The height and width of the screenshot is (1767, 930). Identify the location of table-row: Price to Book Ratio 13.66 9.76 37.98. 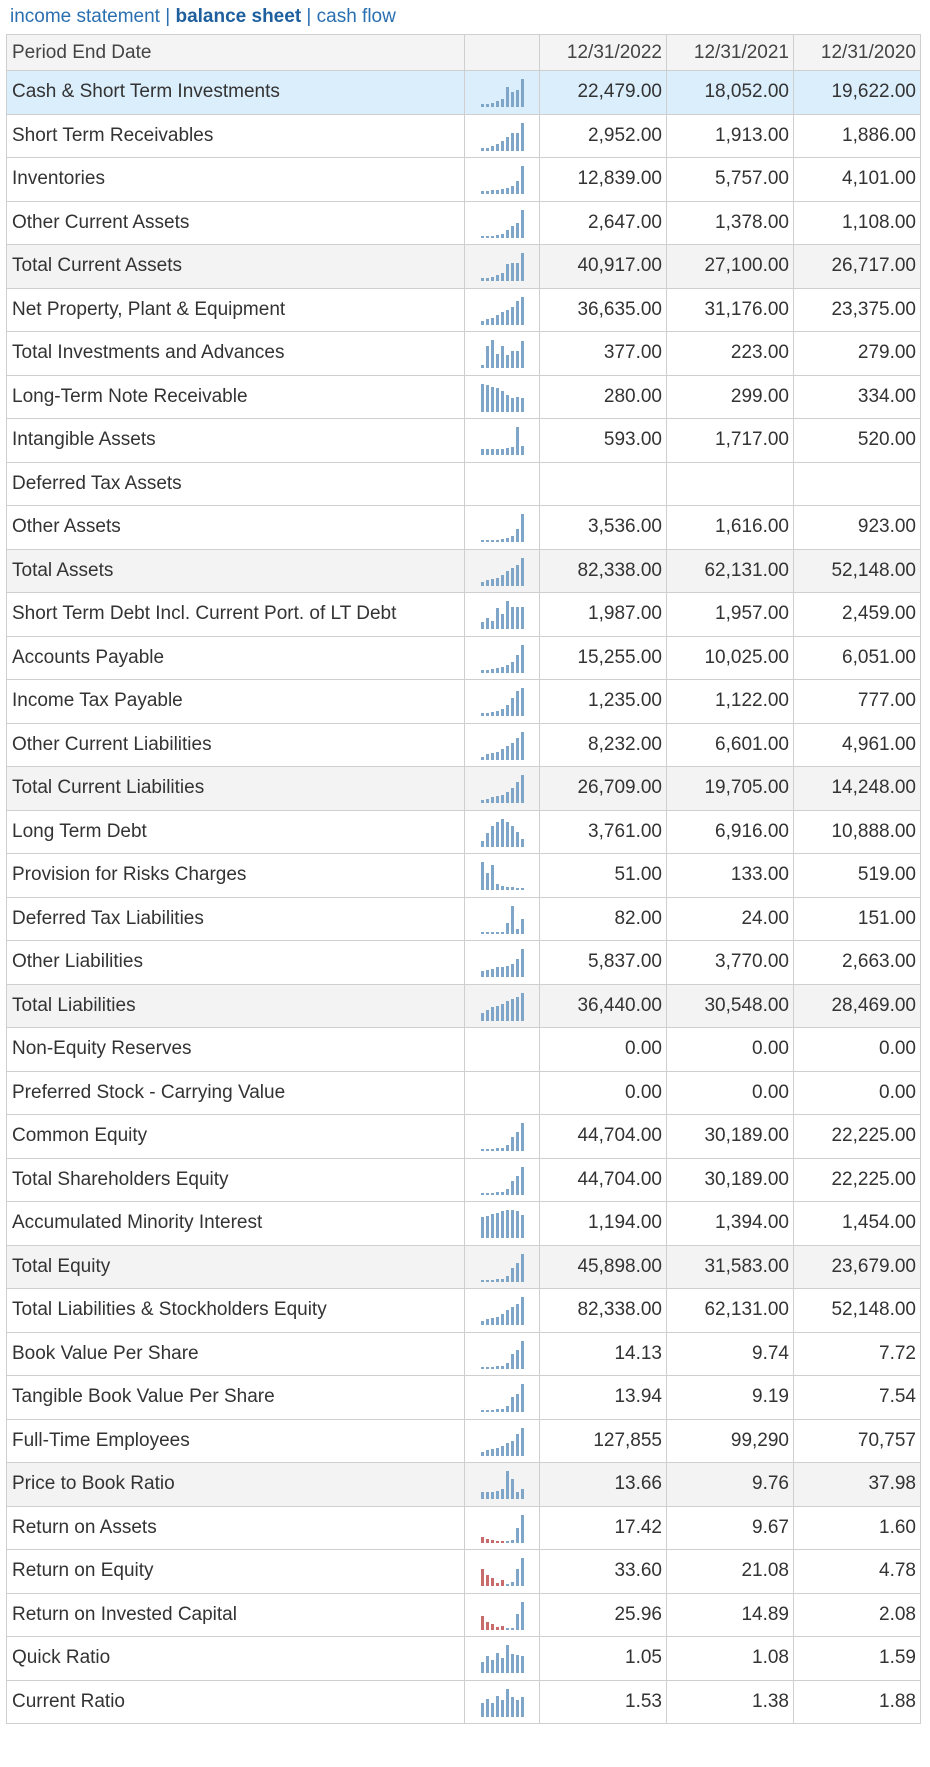
(463, 1484).